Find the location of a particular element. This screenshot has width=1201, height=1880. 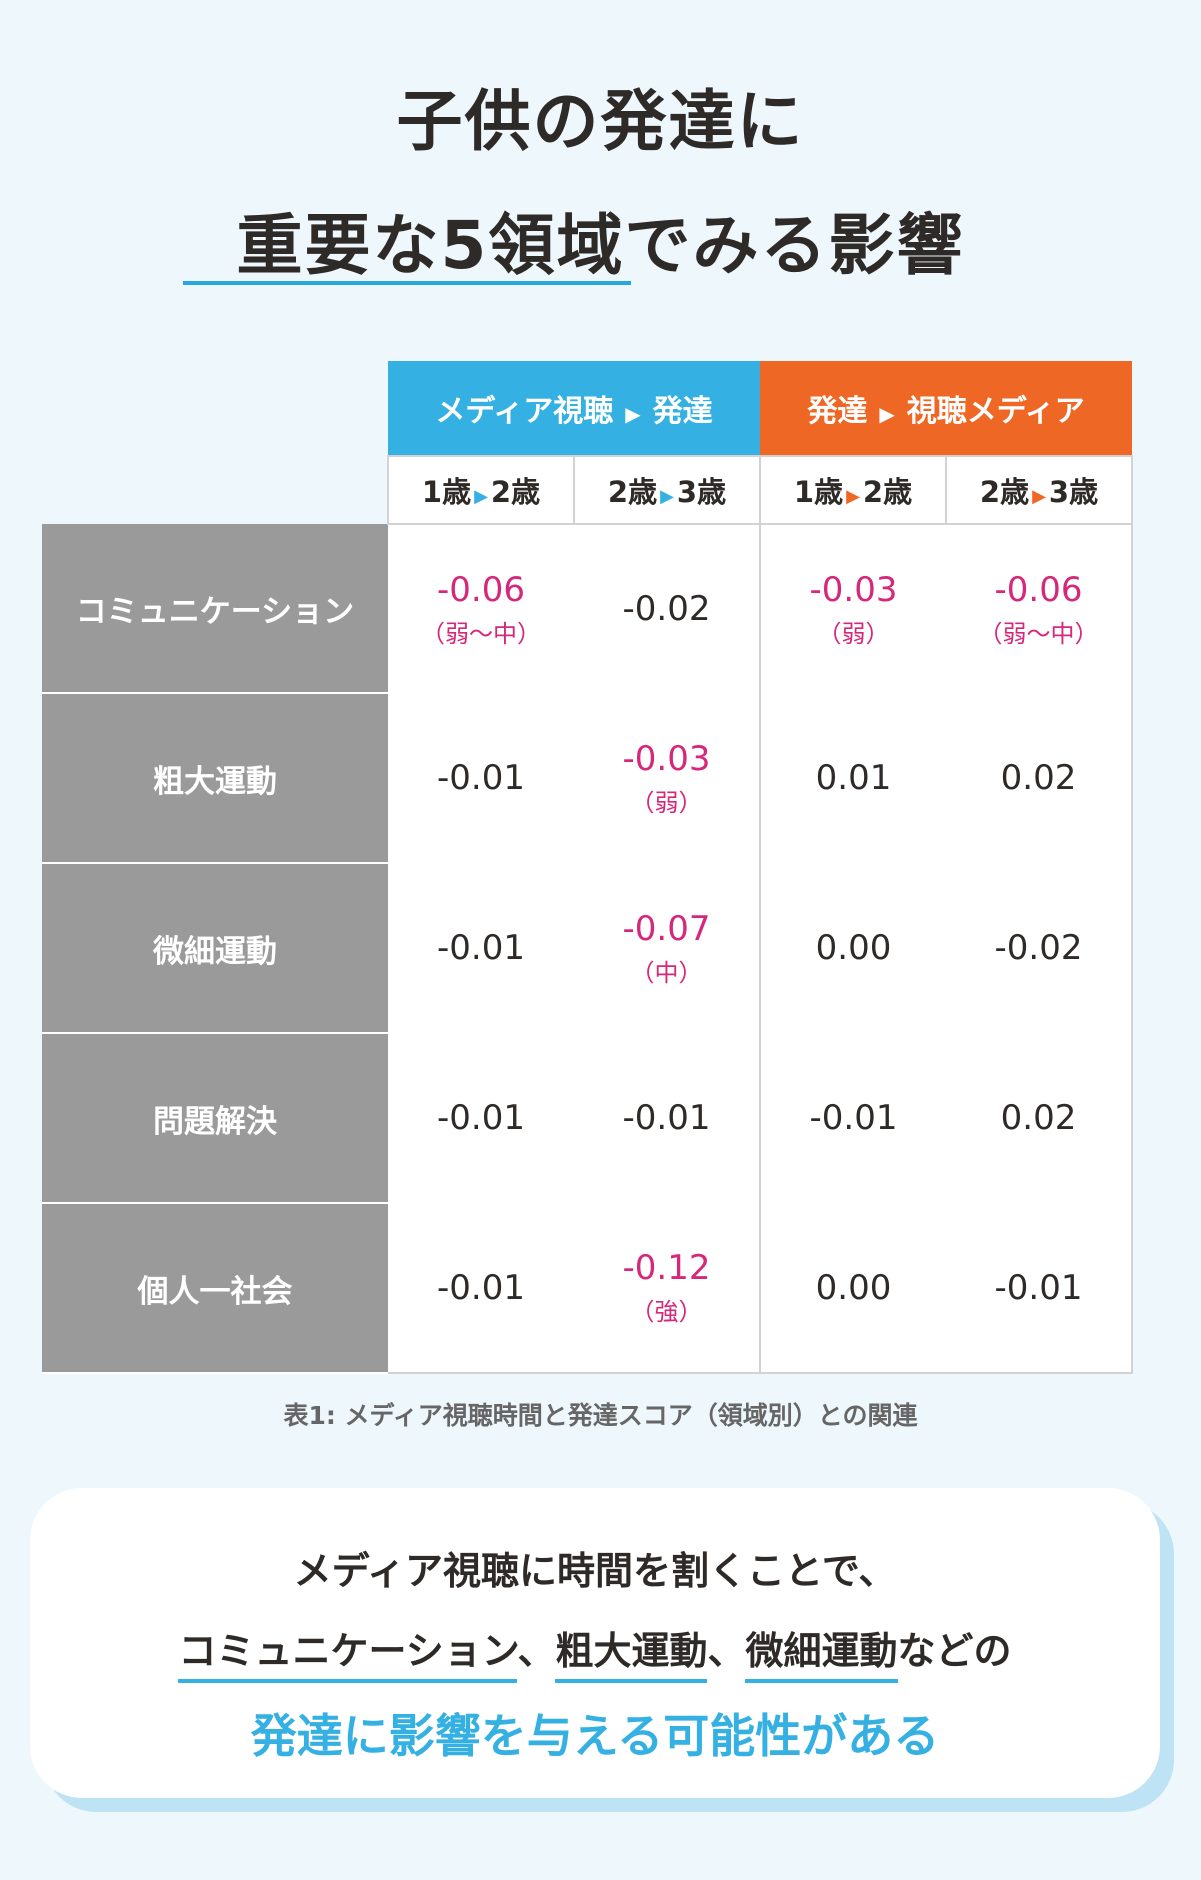

group-header-to: 視聴メディア is located at coordinates (995, 411).